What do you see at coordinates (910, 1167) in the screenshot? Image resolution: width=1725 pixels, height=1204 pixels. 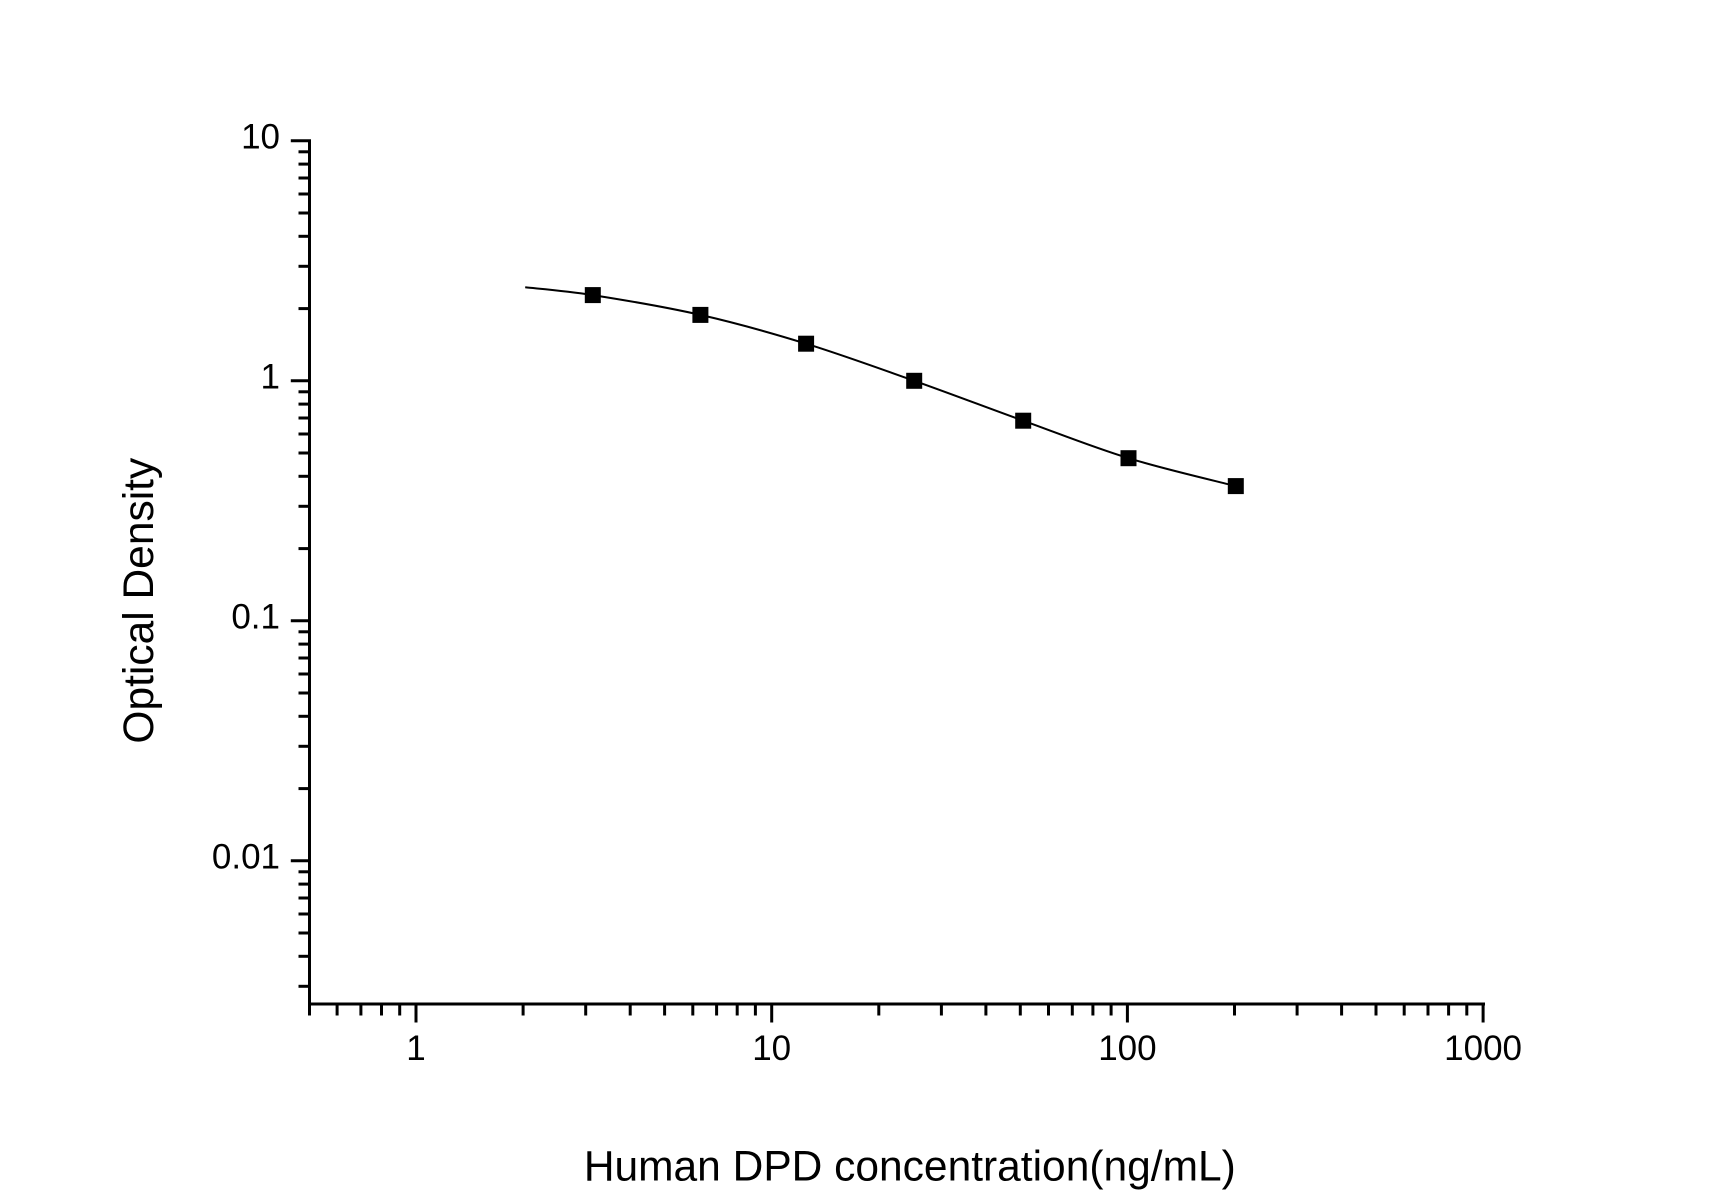 I see `svg-text: Human DPD concentration(ng/mL)` at bounding box center [910, 1167].